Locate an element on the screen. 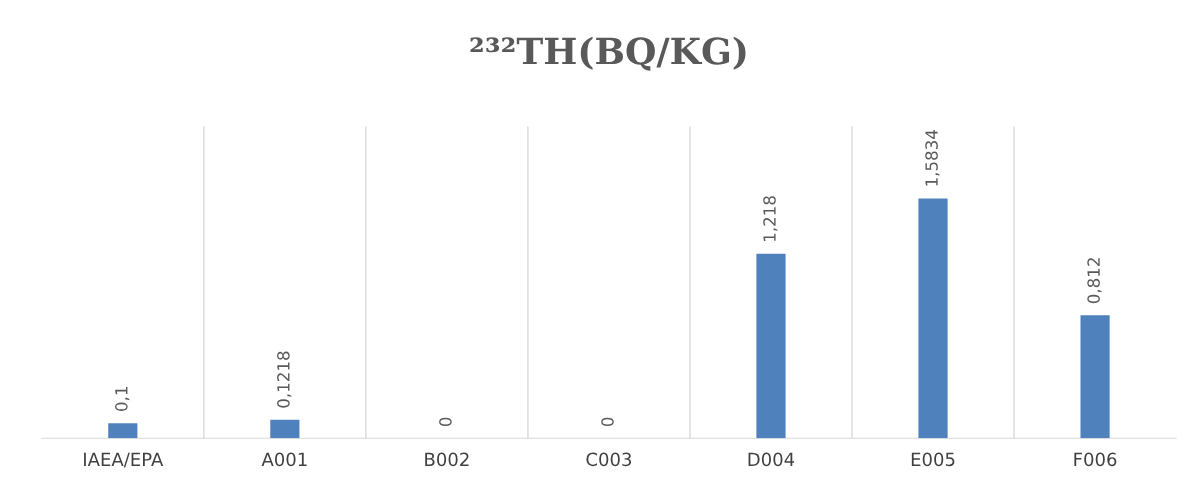 This screenshot has height=487, width=1194. x-tick-label: F006 is located at coordinates (1095, 459).